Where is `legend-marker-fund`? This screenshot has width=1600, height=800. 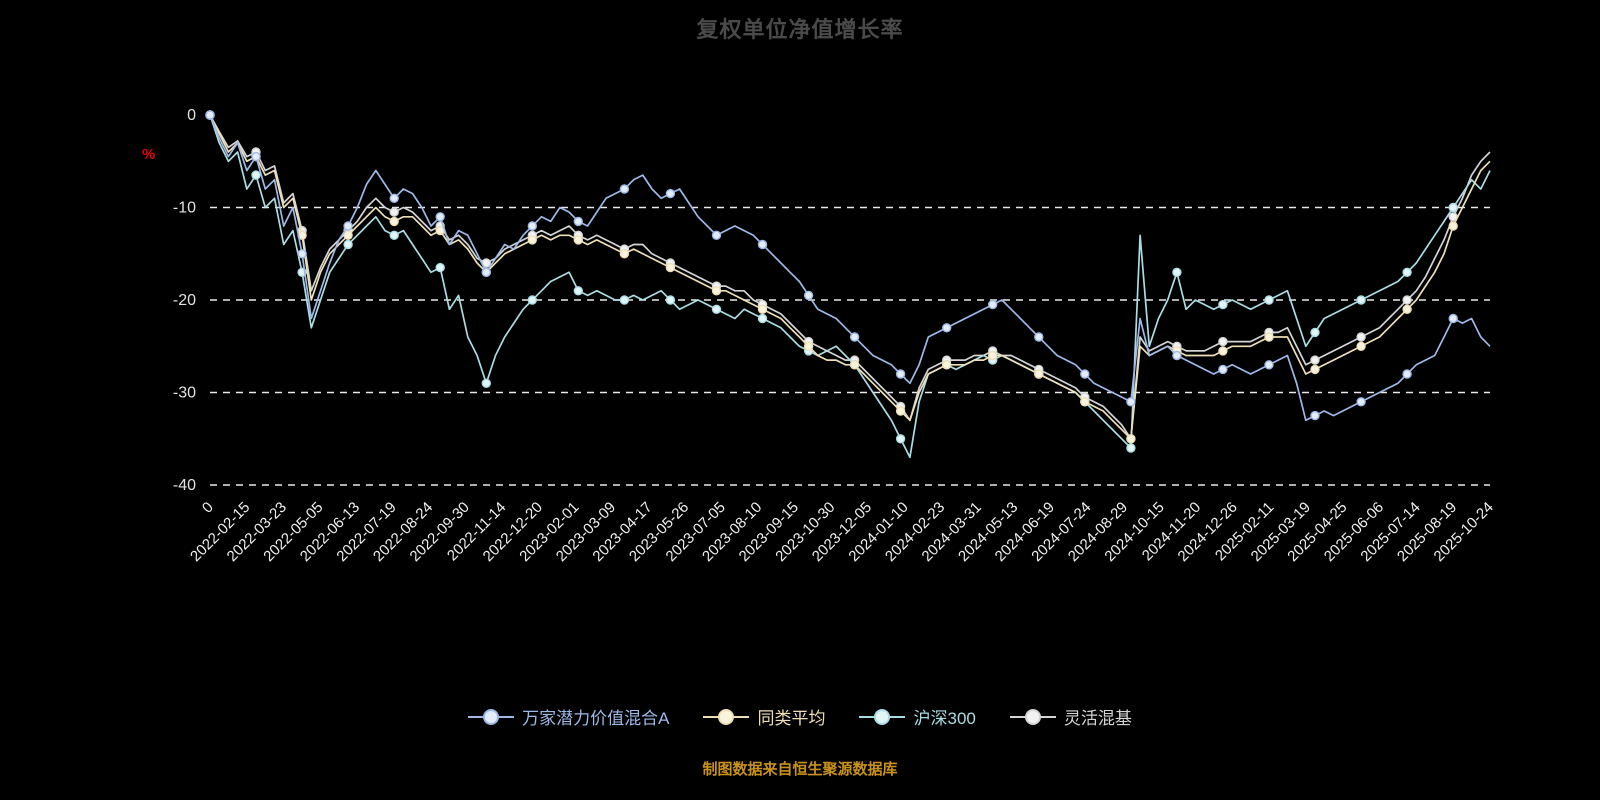
legend-marker-fund is located at coordinates (491, 716).